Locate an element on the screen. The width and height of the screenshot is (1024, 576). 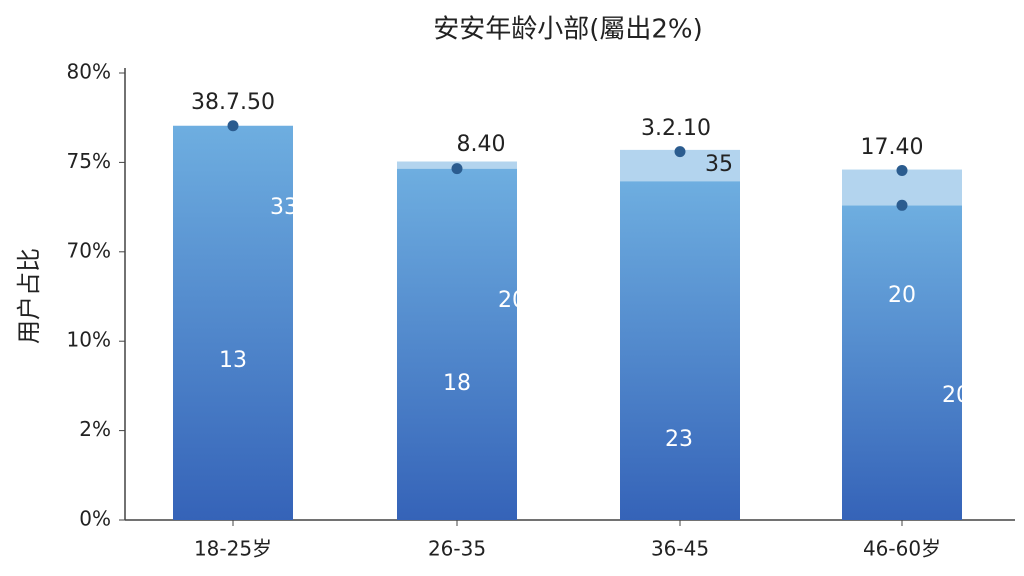
bar-annotation: 35 is located at coordinates (719, 164).